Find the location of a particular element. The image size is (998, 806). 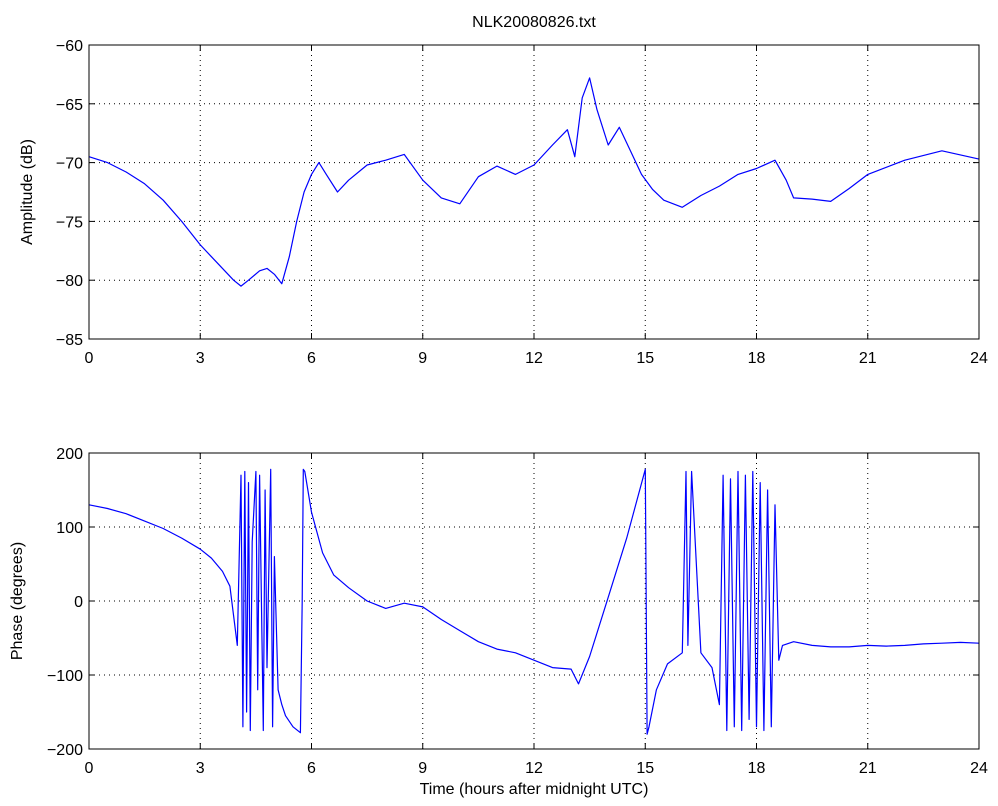

y-tick-label: −200 is located at coordinates (65, 750).